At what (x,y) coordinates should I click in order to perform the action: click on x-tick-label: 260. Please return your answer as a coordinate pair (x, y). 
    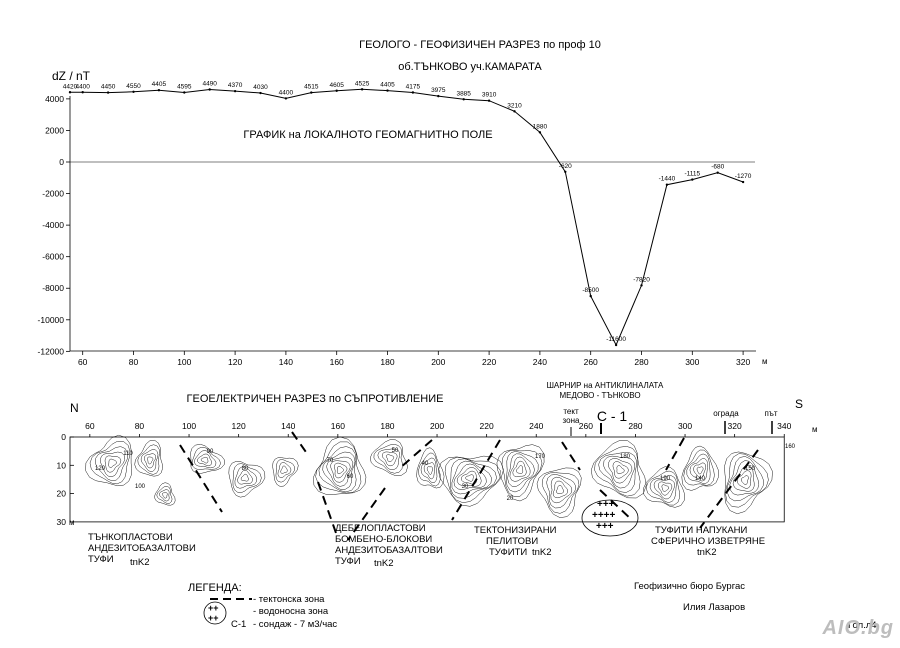
    Looking at the image, I should click on (591, 362).